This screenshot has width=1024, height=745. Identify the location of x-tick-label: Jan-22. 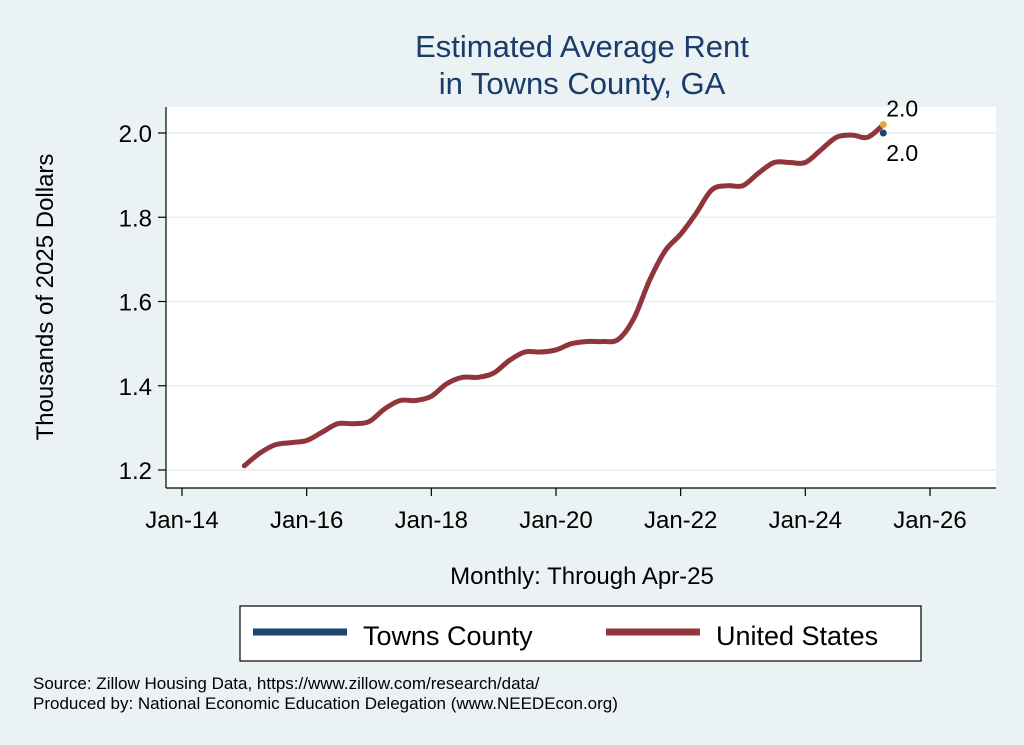
(680, 520).